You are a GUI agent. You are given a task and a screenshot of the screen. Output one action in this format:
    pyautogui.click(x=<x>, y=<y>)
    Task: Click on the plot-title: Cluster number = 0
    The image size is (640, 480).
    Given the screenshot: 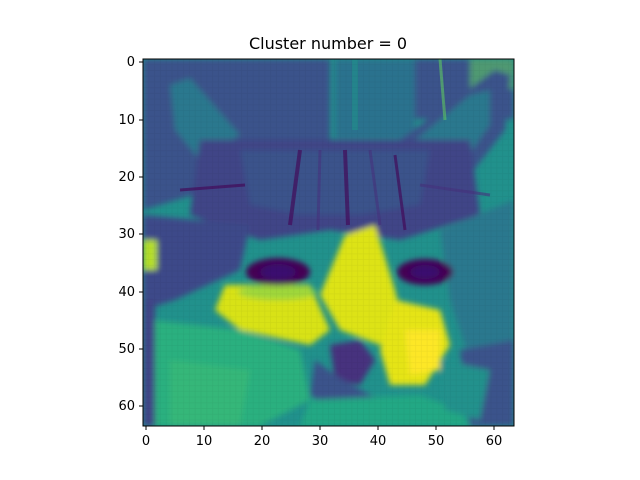 What is the action you would take?
    pyautogui.click(x=328, y=43)
    